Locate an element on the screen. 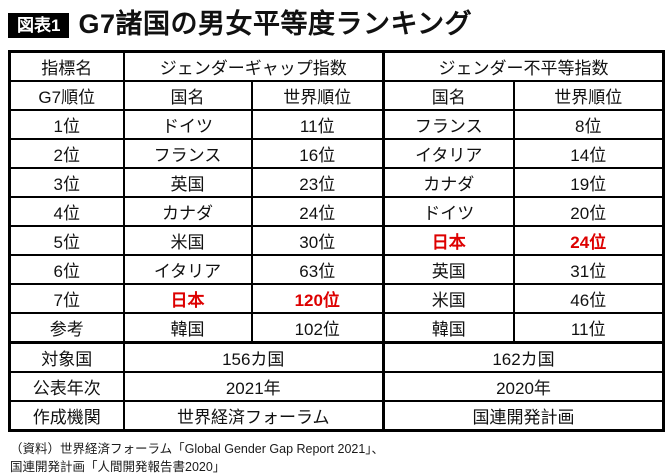  figure-tag-badge: 図表1 is located at coordinates (39, 25).